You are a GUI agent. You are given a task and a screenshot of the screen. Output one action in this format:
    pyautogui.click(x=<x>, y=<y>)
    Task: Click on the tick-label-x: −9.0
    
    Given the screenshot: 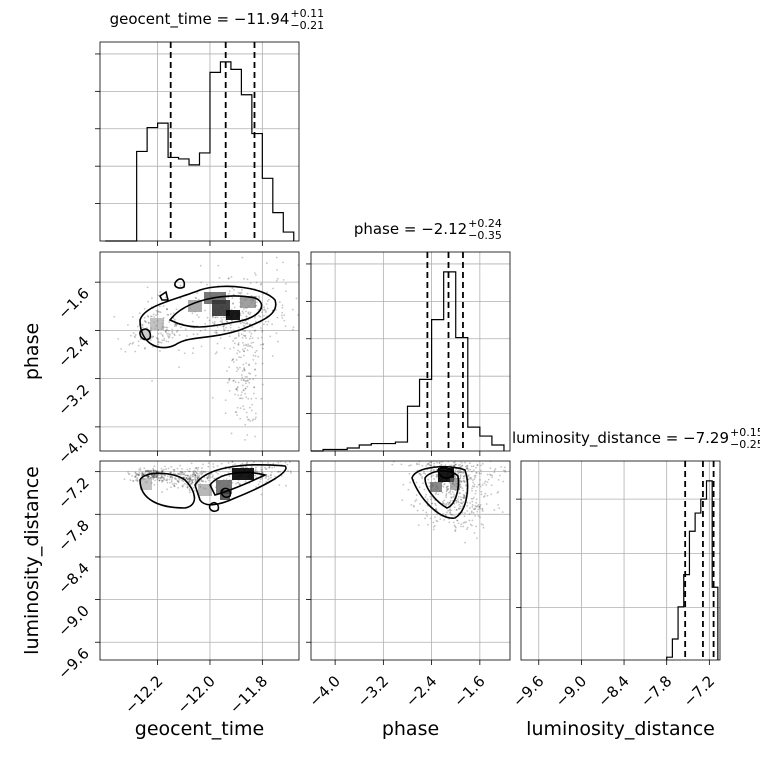 What is the action you would take?
    pyautogui.click(x=571, y=691)
    